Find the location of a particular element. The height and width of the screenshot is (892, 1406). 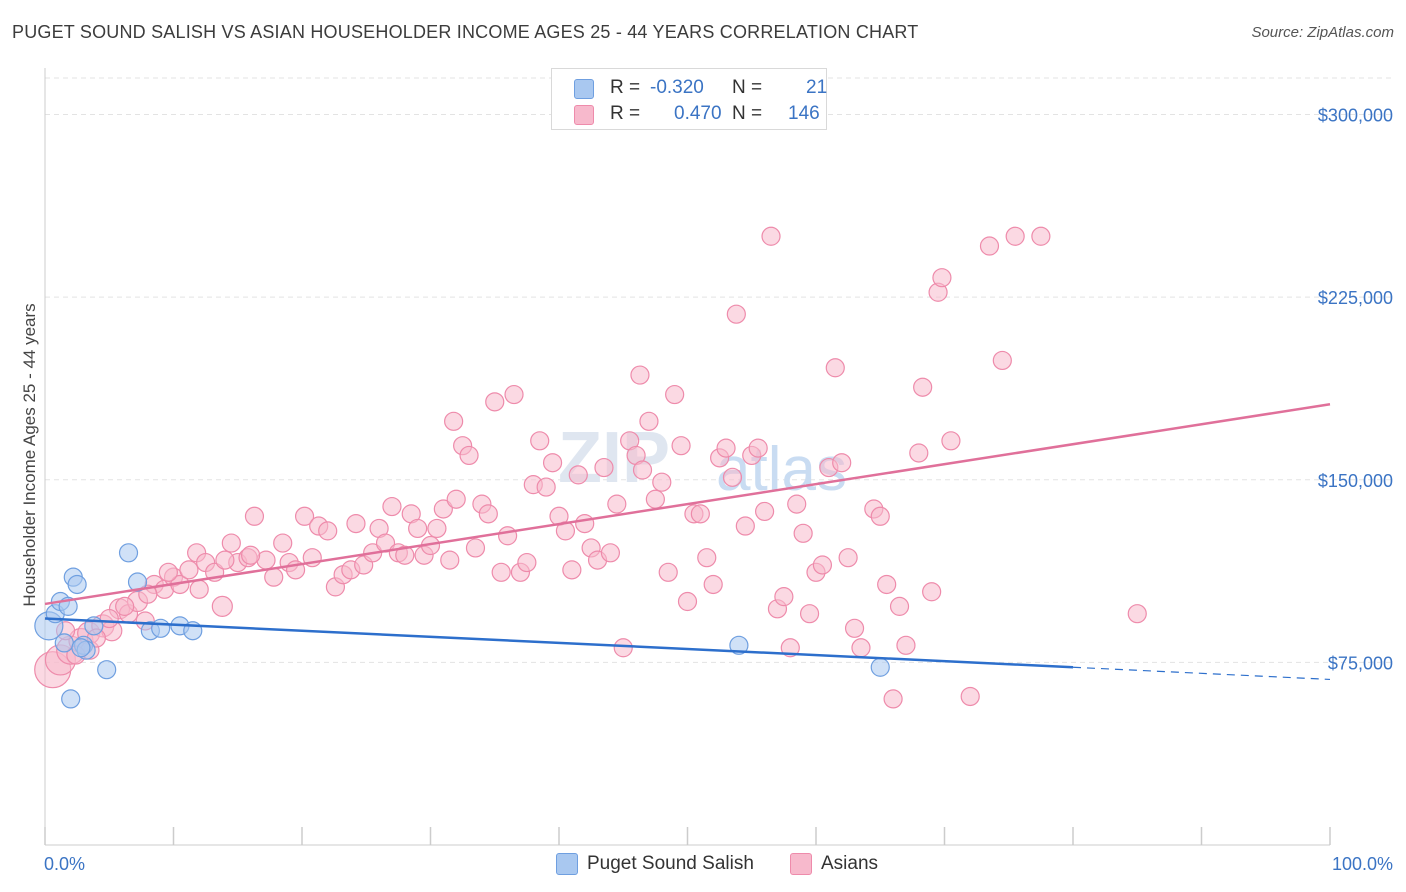

bottom-legend-label-salish: Puget Sound Salish is located at coordinates (670, 863).